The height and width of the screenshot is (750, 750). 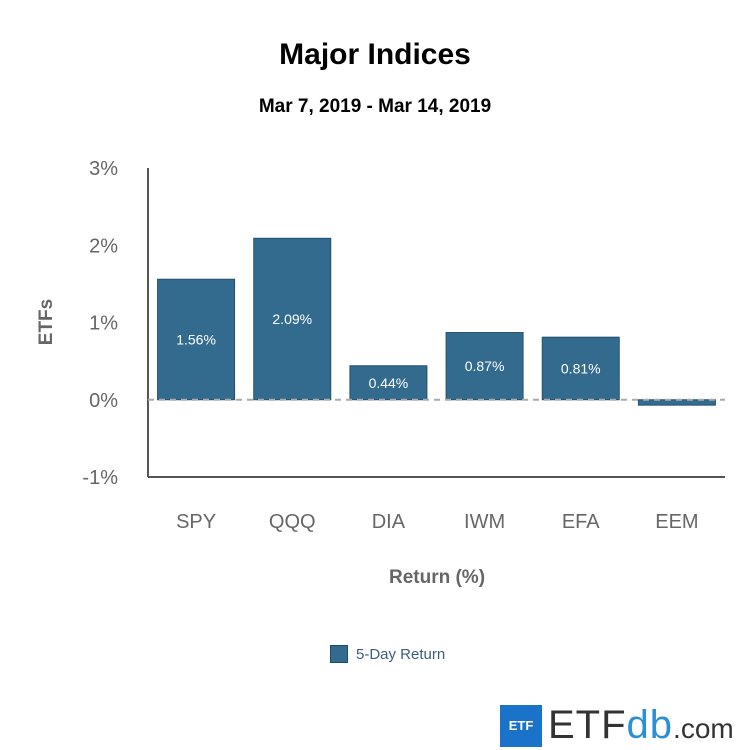 I want to click on bar-dia, so click(x=388, y=383).